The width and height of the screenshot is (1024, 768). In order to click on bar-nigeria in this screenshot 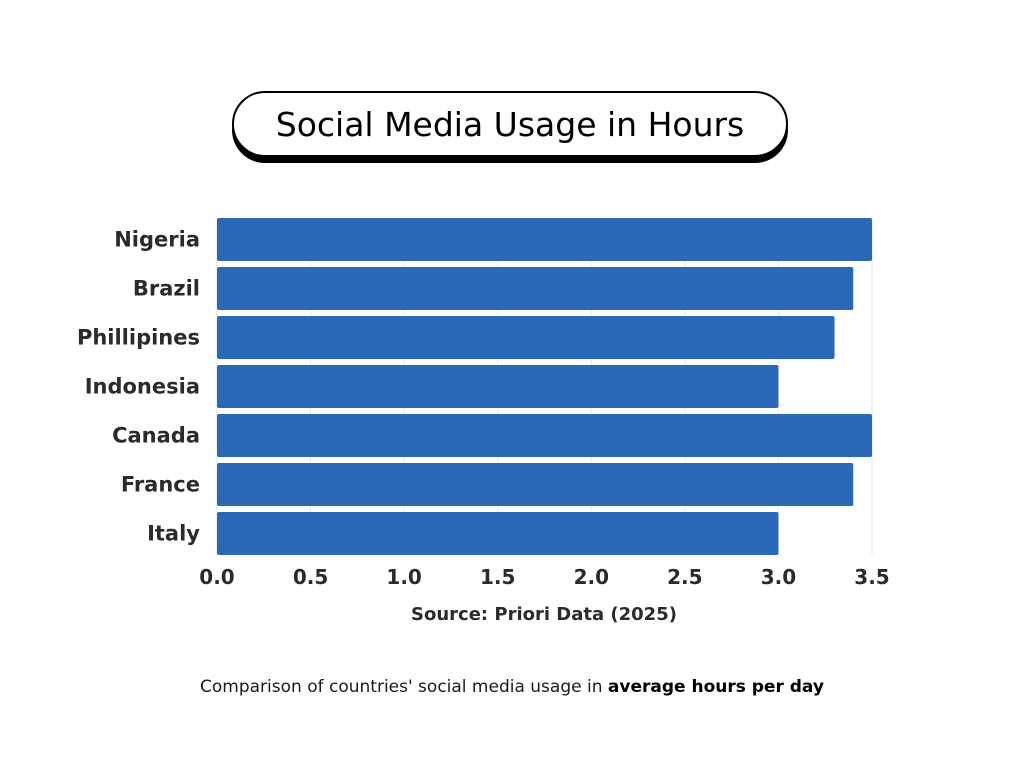, I will do `click(544, 239)`.